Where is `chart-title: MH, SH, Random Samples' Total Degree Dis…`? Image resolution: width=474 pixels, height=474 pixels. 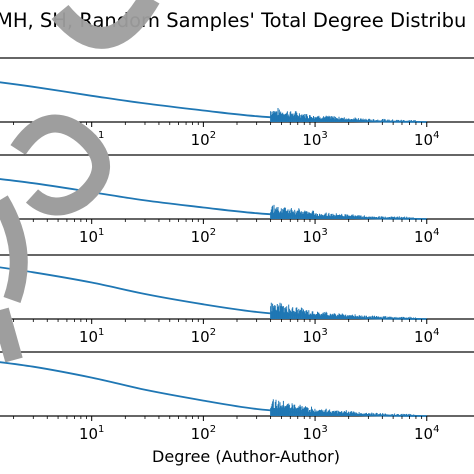 chart-title: MH, SH, Random Samples' Total Degree Dis… is located at coordinates (233, 20).